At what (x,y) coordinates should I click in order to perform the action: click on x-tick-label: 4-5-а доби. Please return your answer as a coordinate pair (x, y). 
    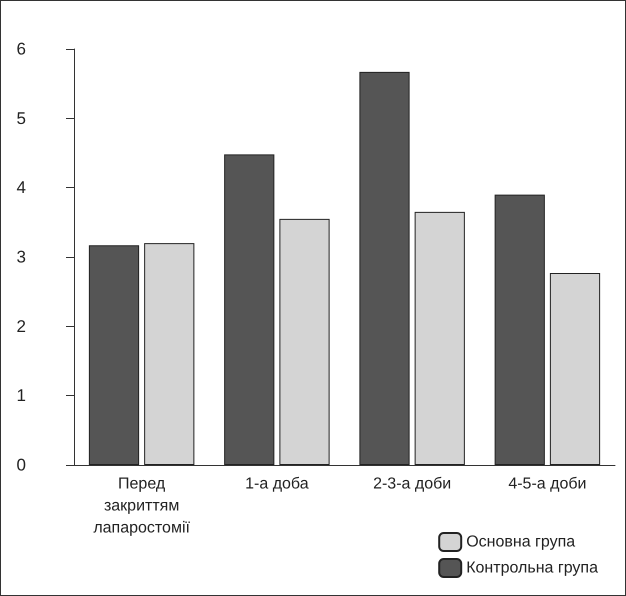
    Looking at the image, I should click on (547, 484).